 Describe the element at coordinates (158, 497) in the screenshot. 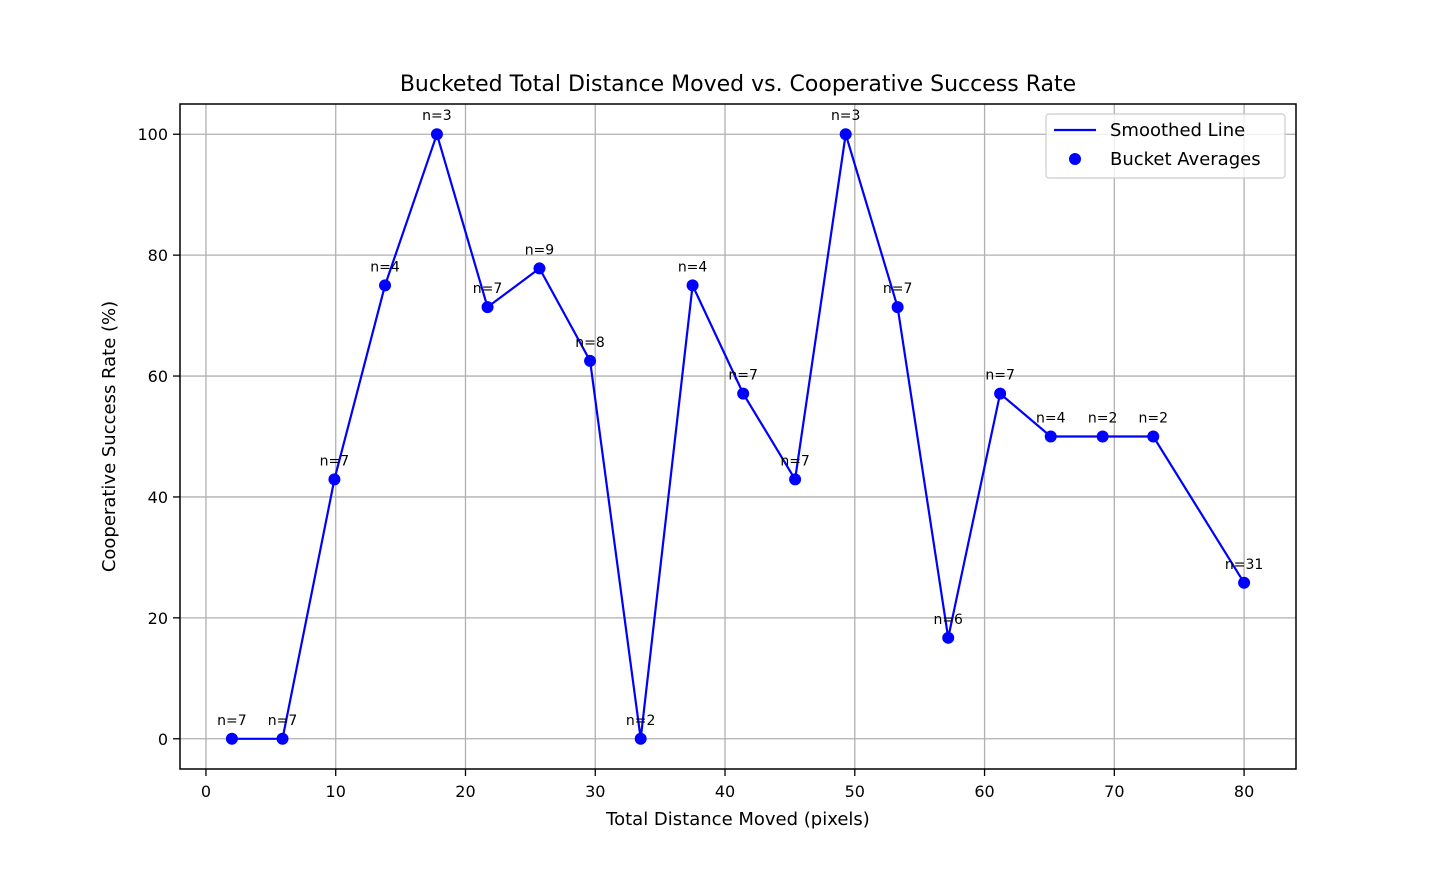

I see `y-tick-label: 40` at that location.